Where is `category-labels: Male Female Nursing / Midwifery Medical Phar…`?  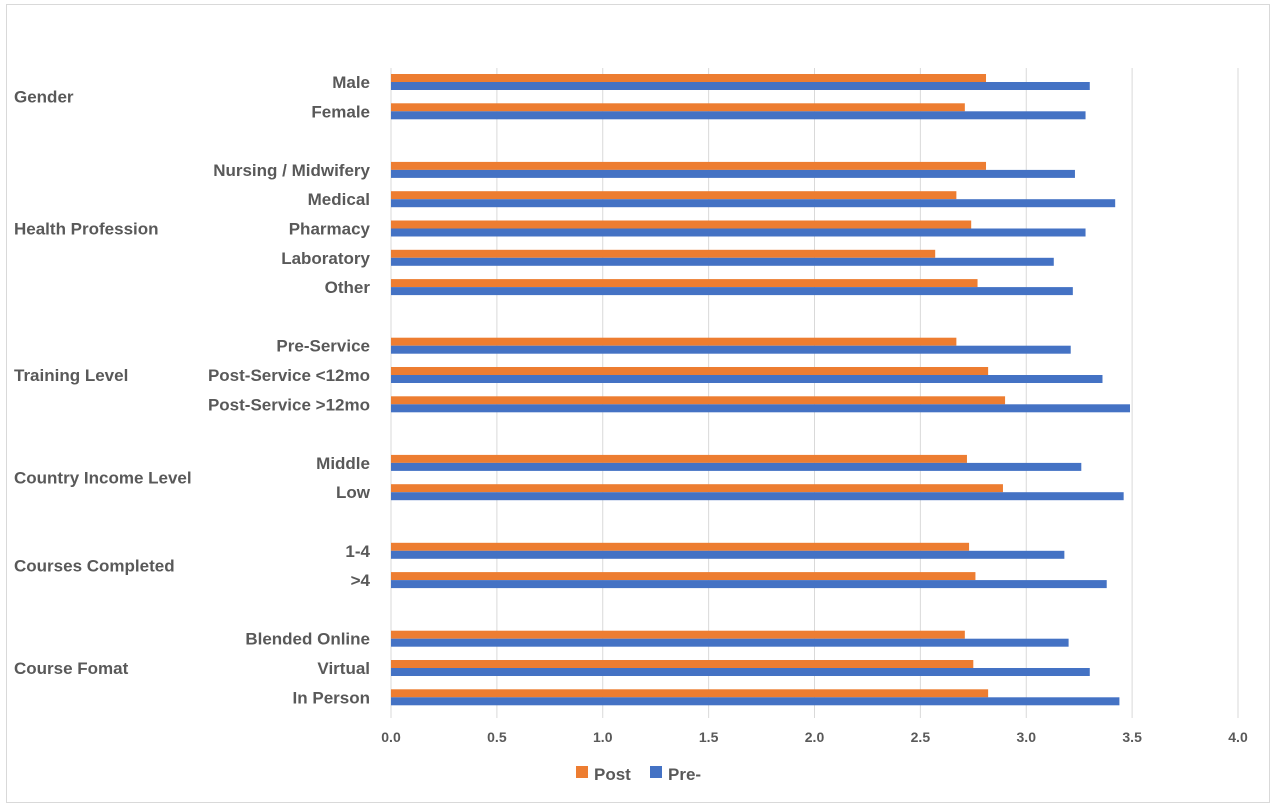
category-labels: Male Female Nursing / Midwifery Medical Phar… is located at coordinates (289, 390).